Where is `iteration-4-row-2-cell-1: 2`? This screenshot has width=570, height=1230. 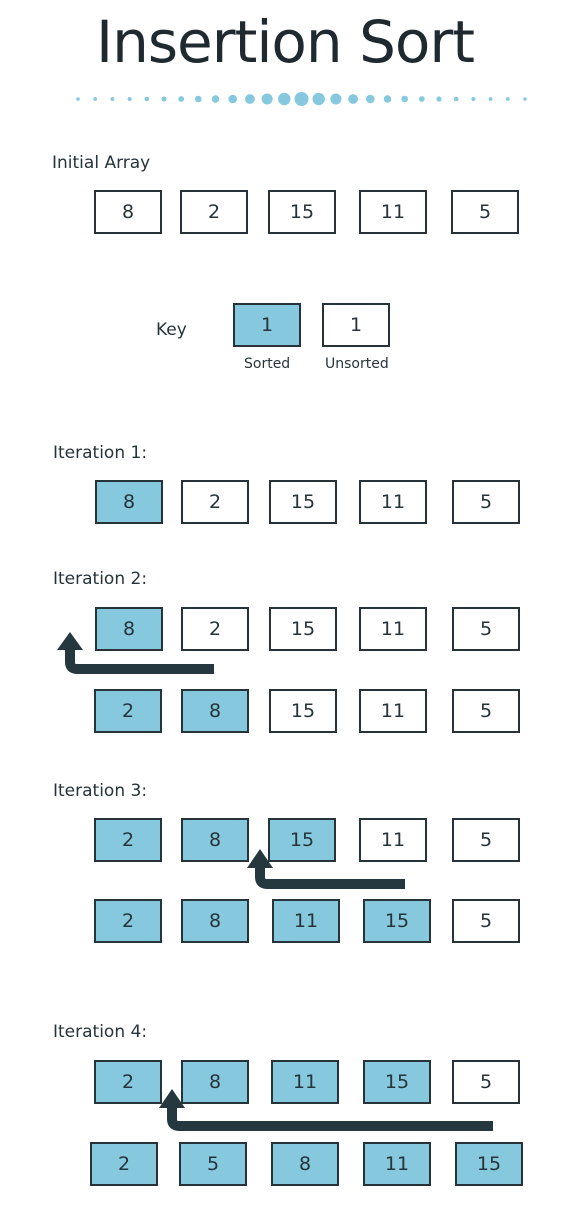
iteration-4-row-2-cell-1: 2 is located at coordinates (124, 1164).